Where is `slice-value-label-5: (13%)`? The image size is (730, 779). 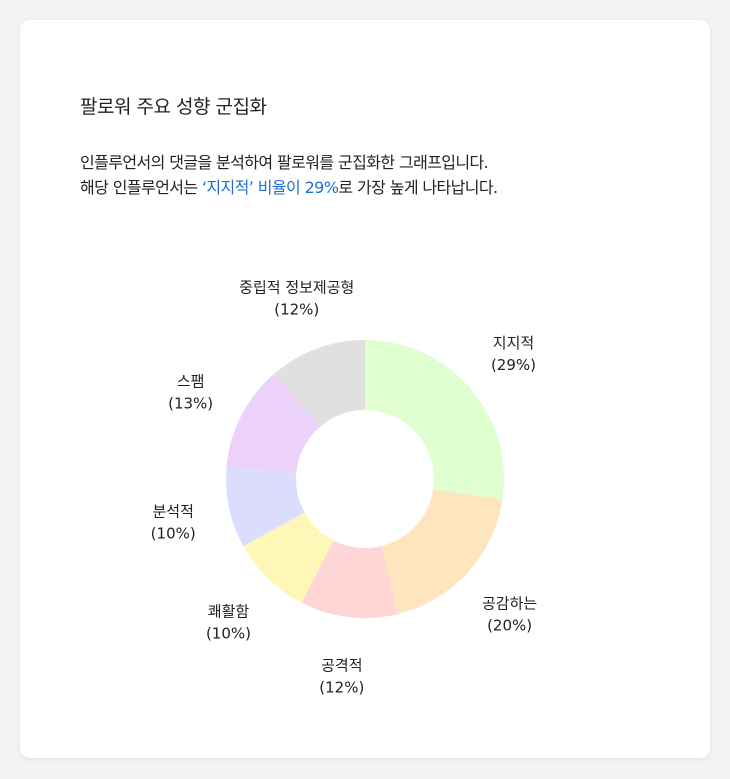
slice-value-label-5: (13%) is located at coordinates (190, 404).